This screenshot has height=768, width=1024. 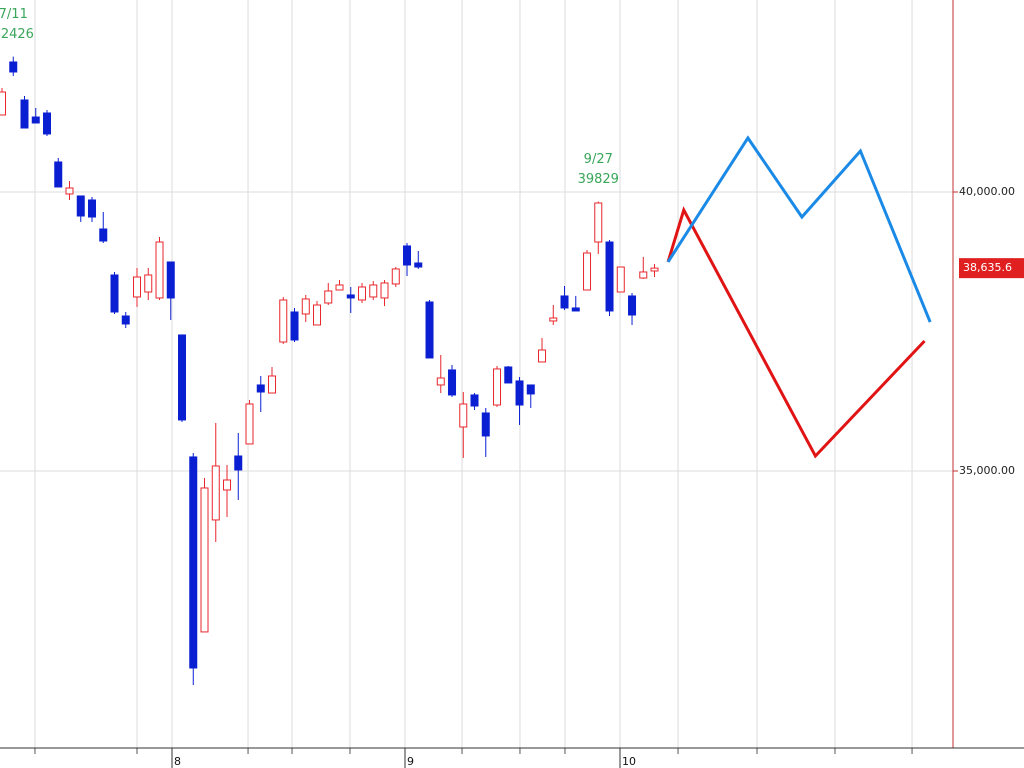 What do you see at coordinates (987, 470) in the screenshot?
I see `y-tick-label: 35,000.00` at bounding box center [987, 470].